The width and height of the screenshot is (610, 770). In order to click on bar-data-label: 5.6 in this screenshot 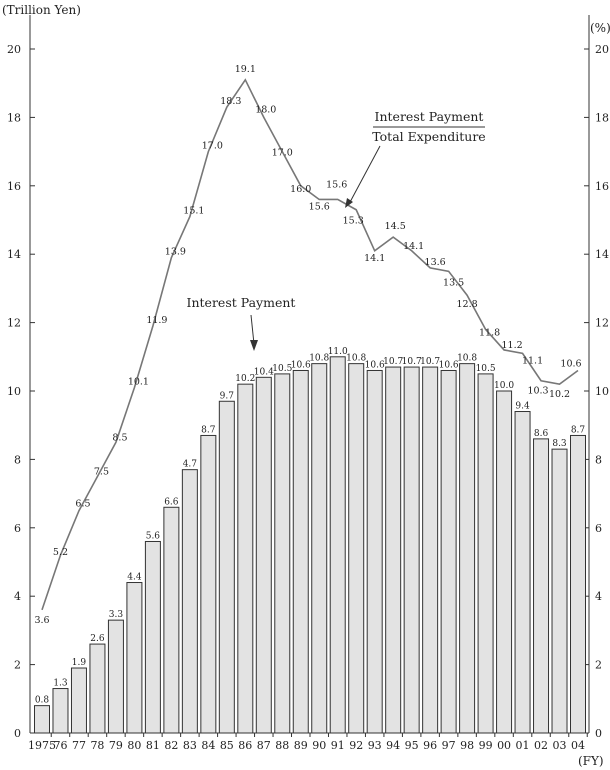, I will do `click(153, 536)`.